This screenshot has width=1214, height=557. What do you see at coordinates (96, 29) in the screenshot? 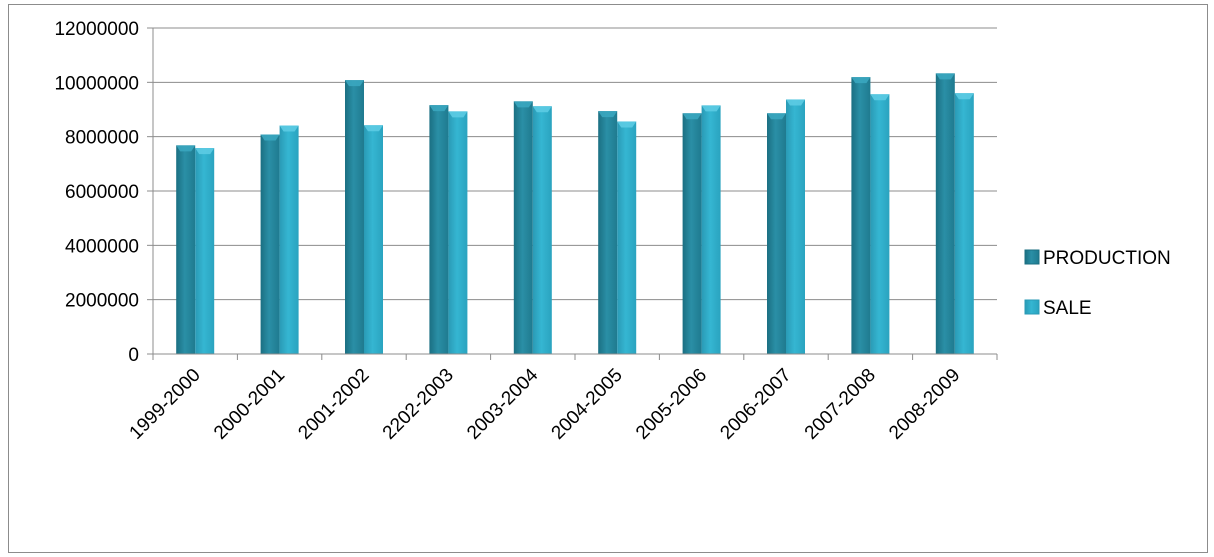
I see `y-tick-label: 12000000` at bounding box center [96, 29].